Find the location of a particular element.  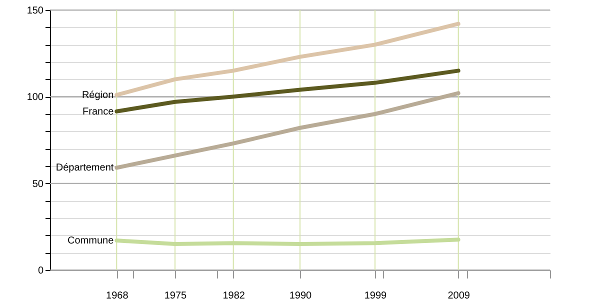

y-tick-label: 0 is located at coordinates (41, 271).